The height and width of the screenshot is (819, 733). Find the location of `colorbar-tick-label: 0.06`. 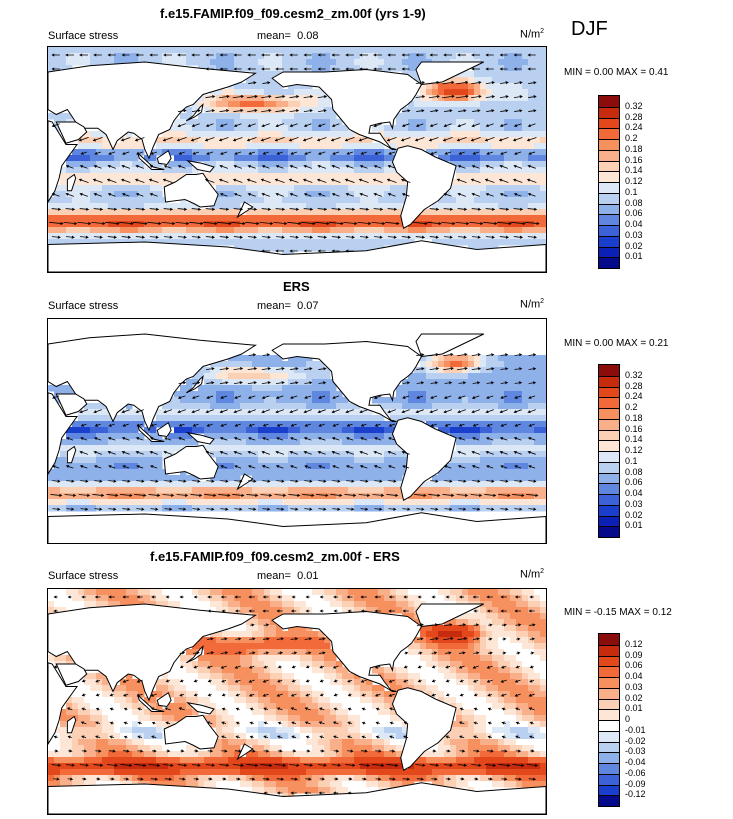

colorbar-tick-label: 0.06 is located at coordinates (634, 482).